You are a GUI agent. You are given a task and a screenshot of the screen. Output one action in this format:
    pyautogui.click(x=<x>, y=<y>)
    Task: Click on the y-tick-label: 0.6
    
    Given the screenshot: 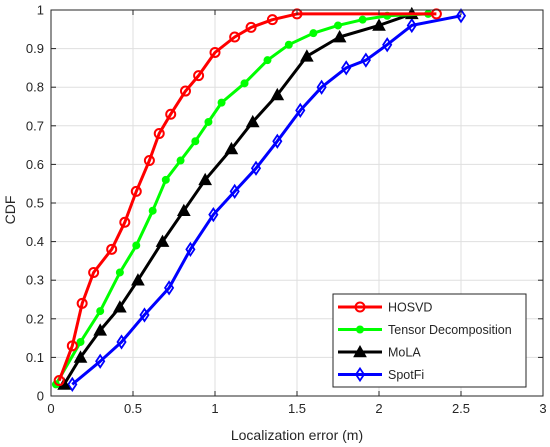 What is the action you would take?
    pyautogui.click(x=35, y=164)
    